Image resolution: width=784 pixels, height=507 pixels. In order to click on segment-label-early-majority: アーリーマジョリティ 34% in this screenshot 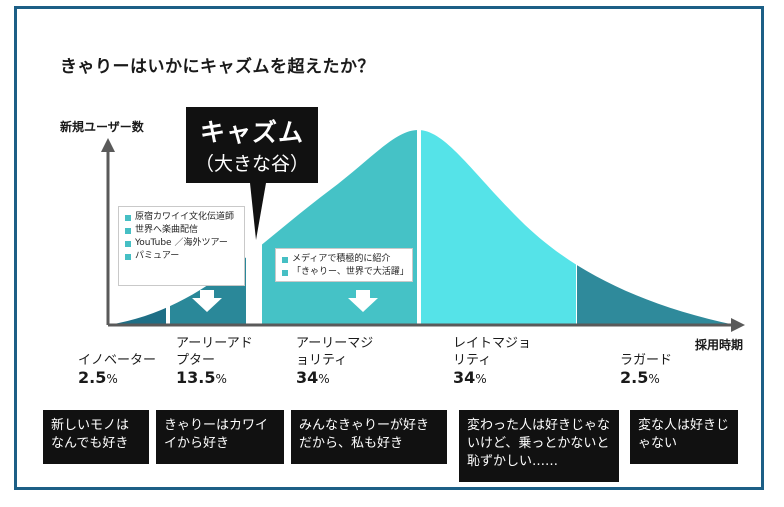, I will do `click(341, 361)`.